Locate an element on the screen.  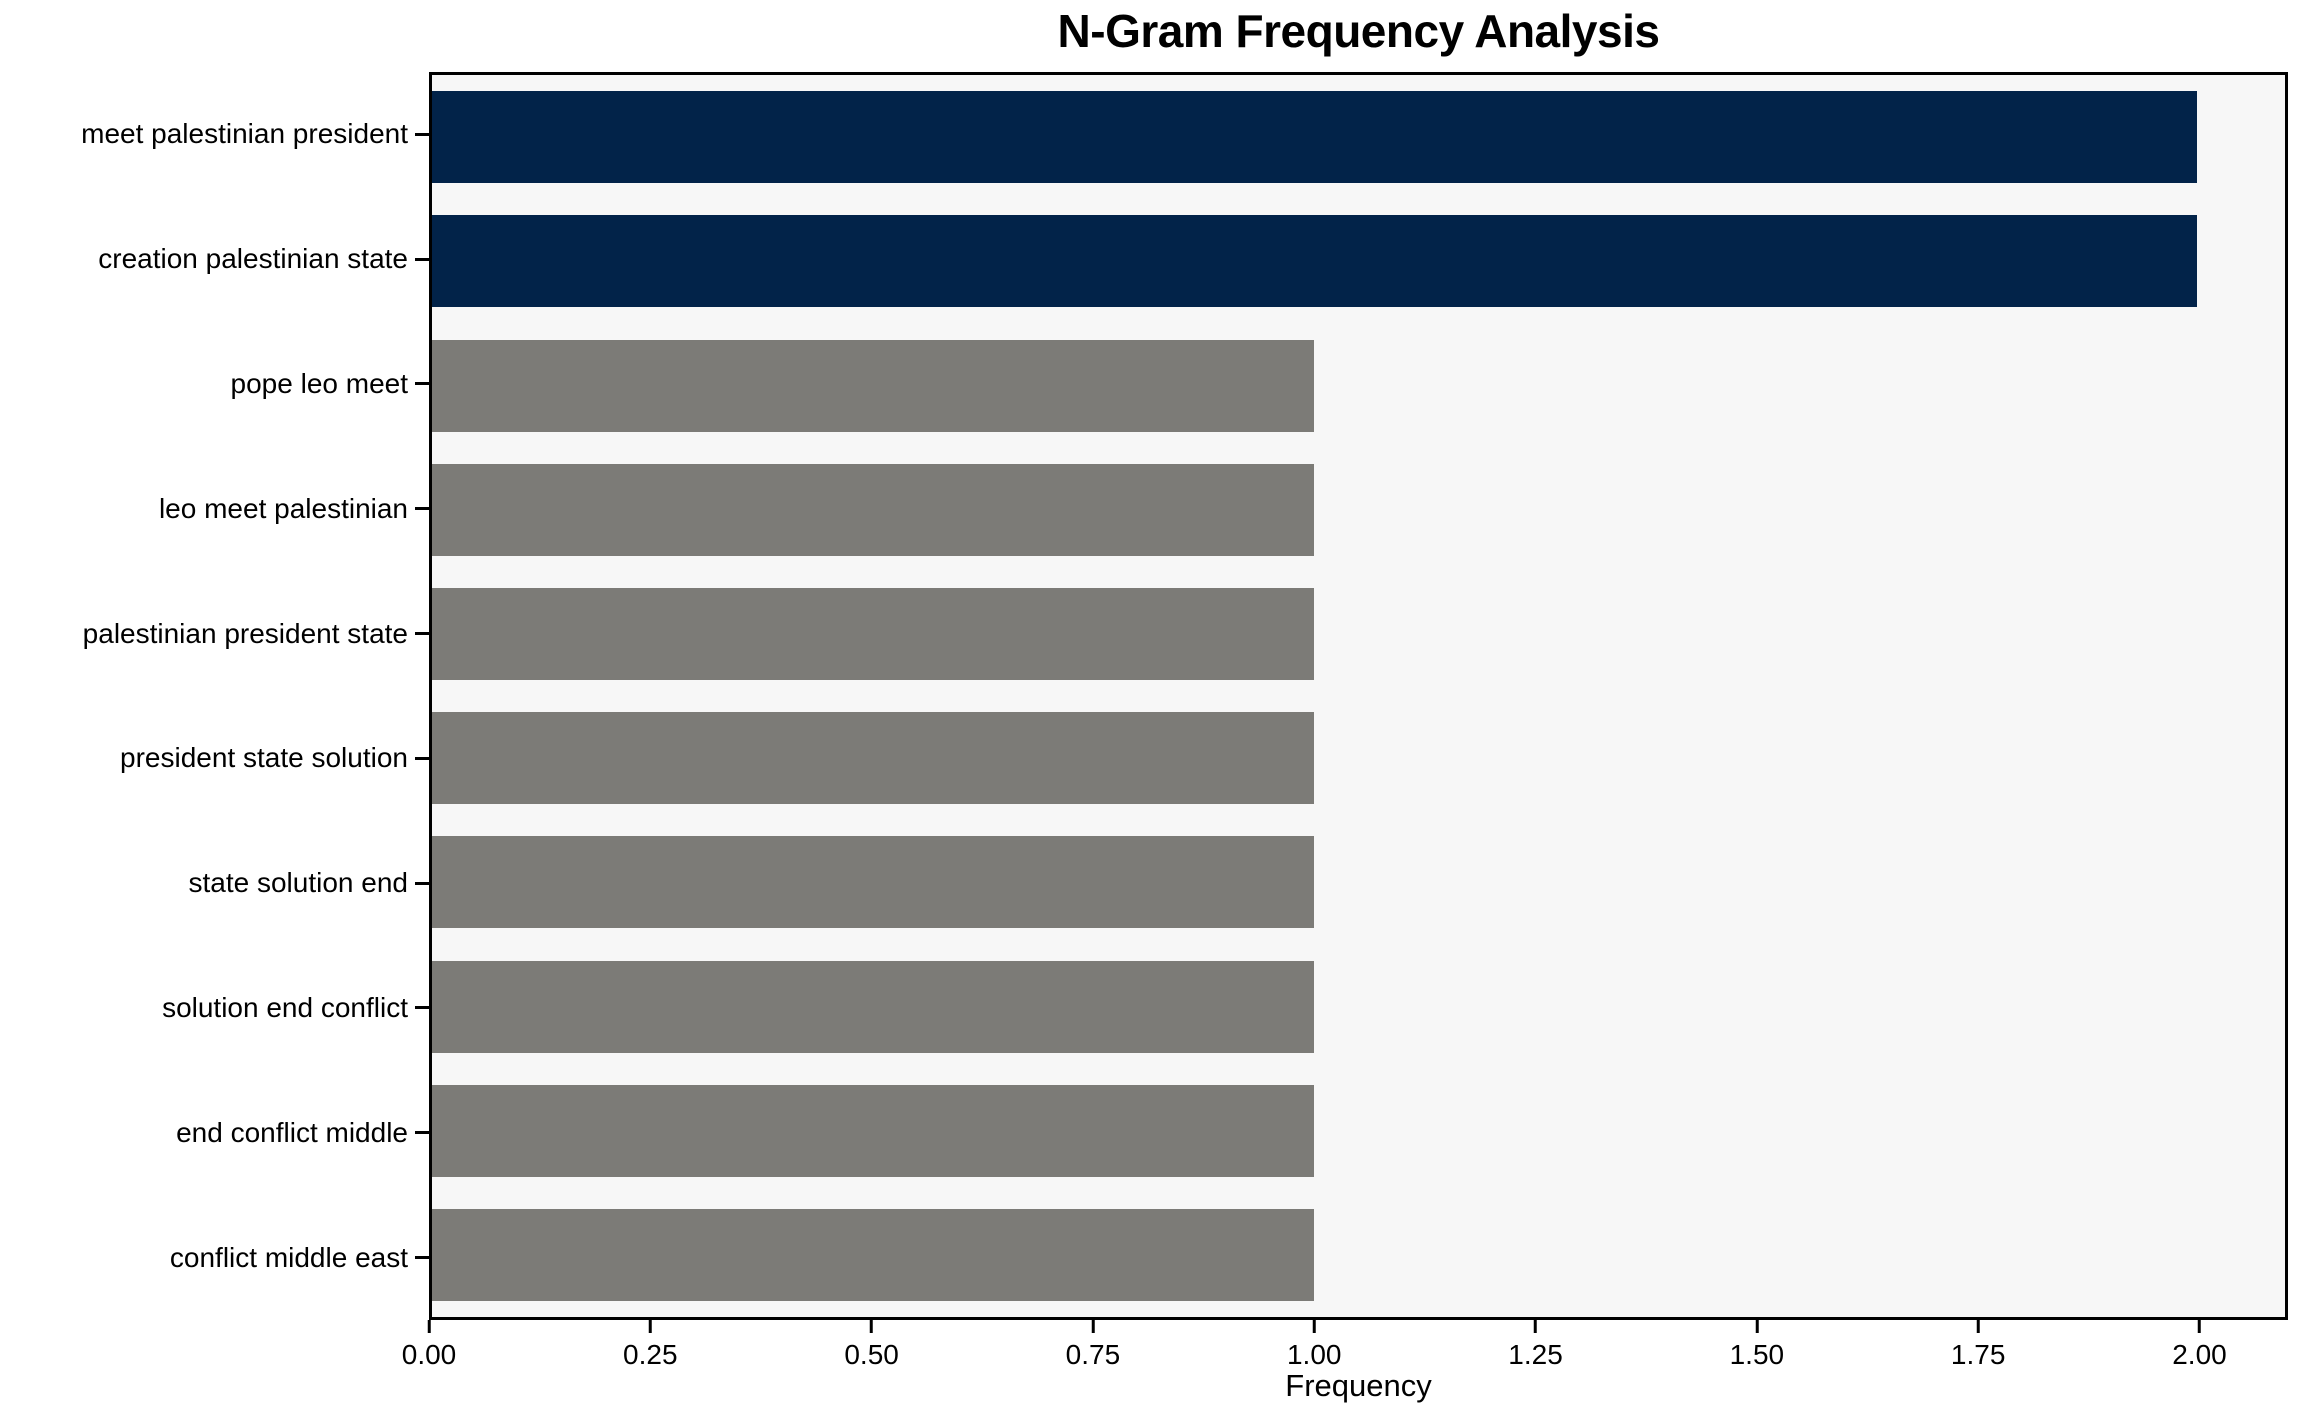
x-tick: 0.75 is located at coordinates (1093, 1345).